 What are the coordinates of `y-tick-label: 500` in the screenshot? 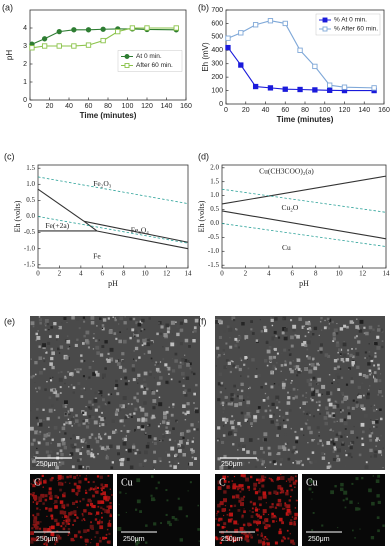 It's located at (217, 37).